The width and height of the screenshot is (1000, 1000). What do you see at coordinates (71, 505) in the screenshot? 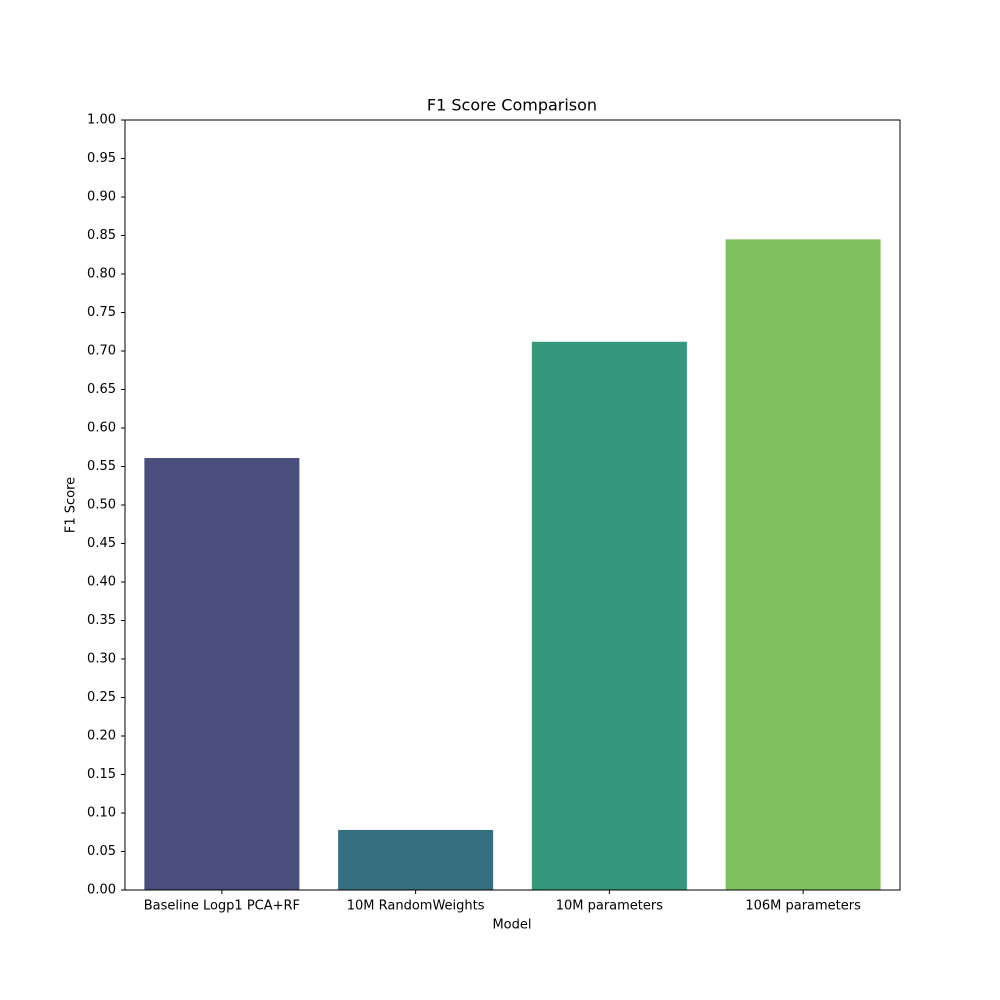
I see `y-axis-label: F1 Score` at bounding box center [71, 505].